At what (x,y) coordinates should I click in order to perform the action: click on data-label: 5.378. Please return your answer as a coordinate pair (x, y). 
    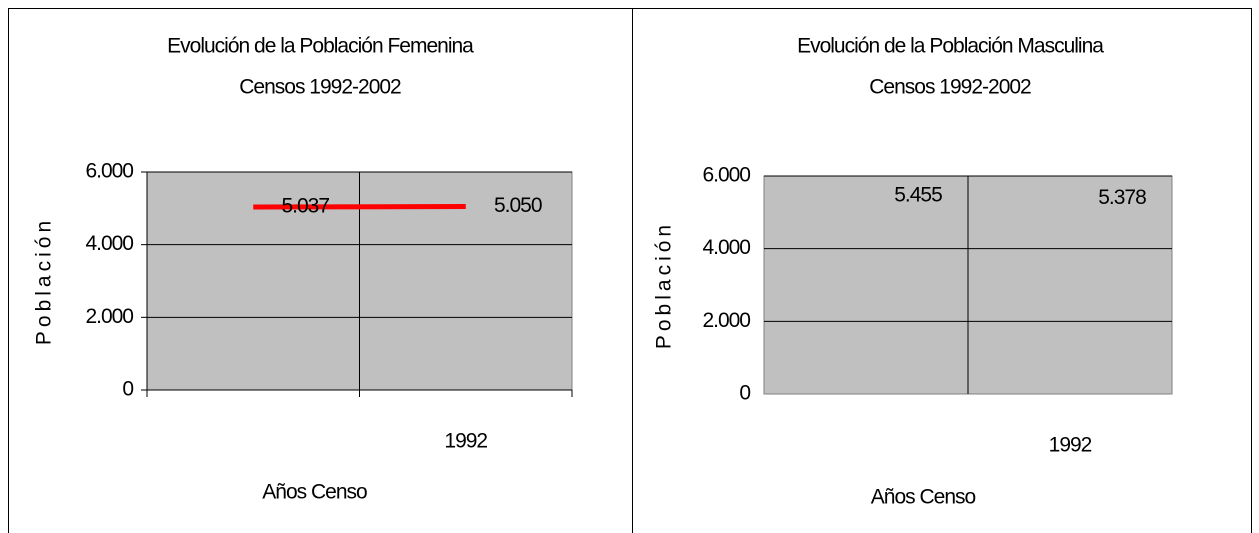
    Looking at the image, I should click on (1122, 197).